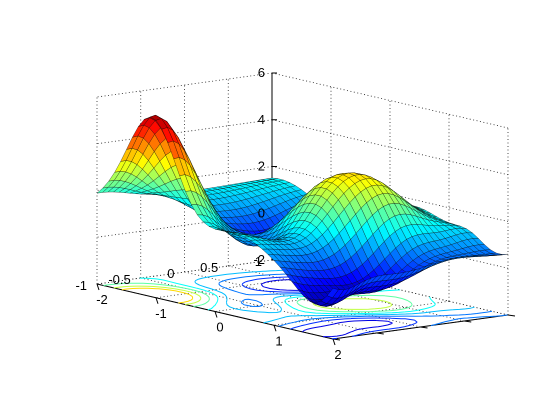  I want to click on z-tick-label: 6, so click(261, 72).